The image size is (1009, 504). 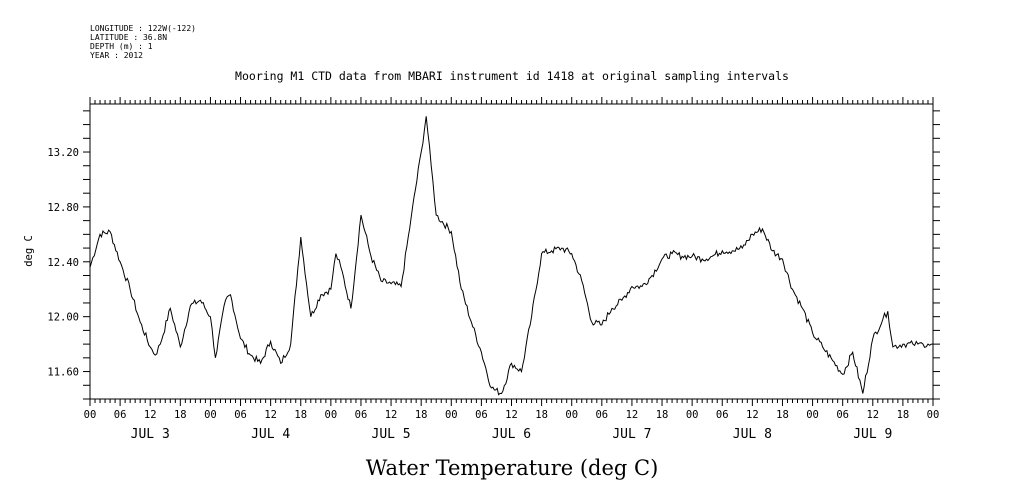 I want to click on y-tick-label: 12.40, so click(x=63, y=263).